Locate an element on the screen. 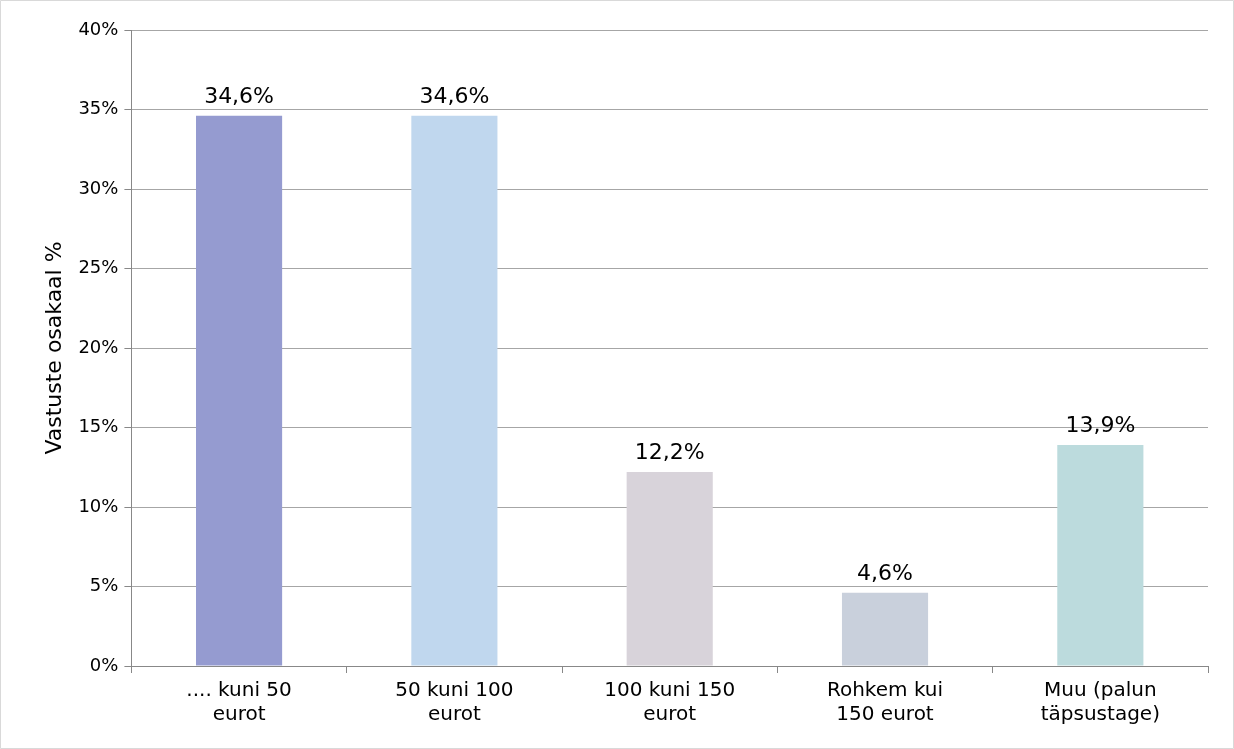  y-axis-title: Vastuste osakaal % is located at coordinates (53, 348).